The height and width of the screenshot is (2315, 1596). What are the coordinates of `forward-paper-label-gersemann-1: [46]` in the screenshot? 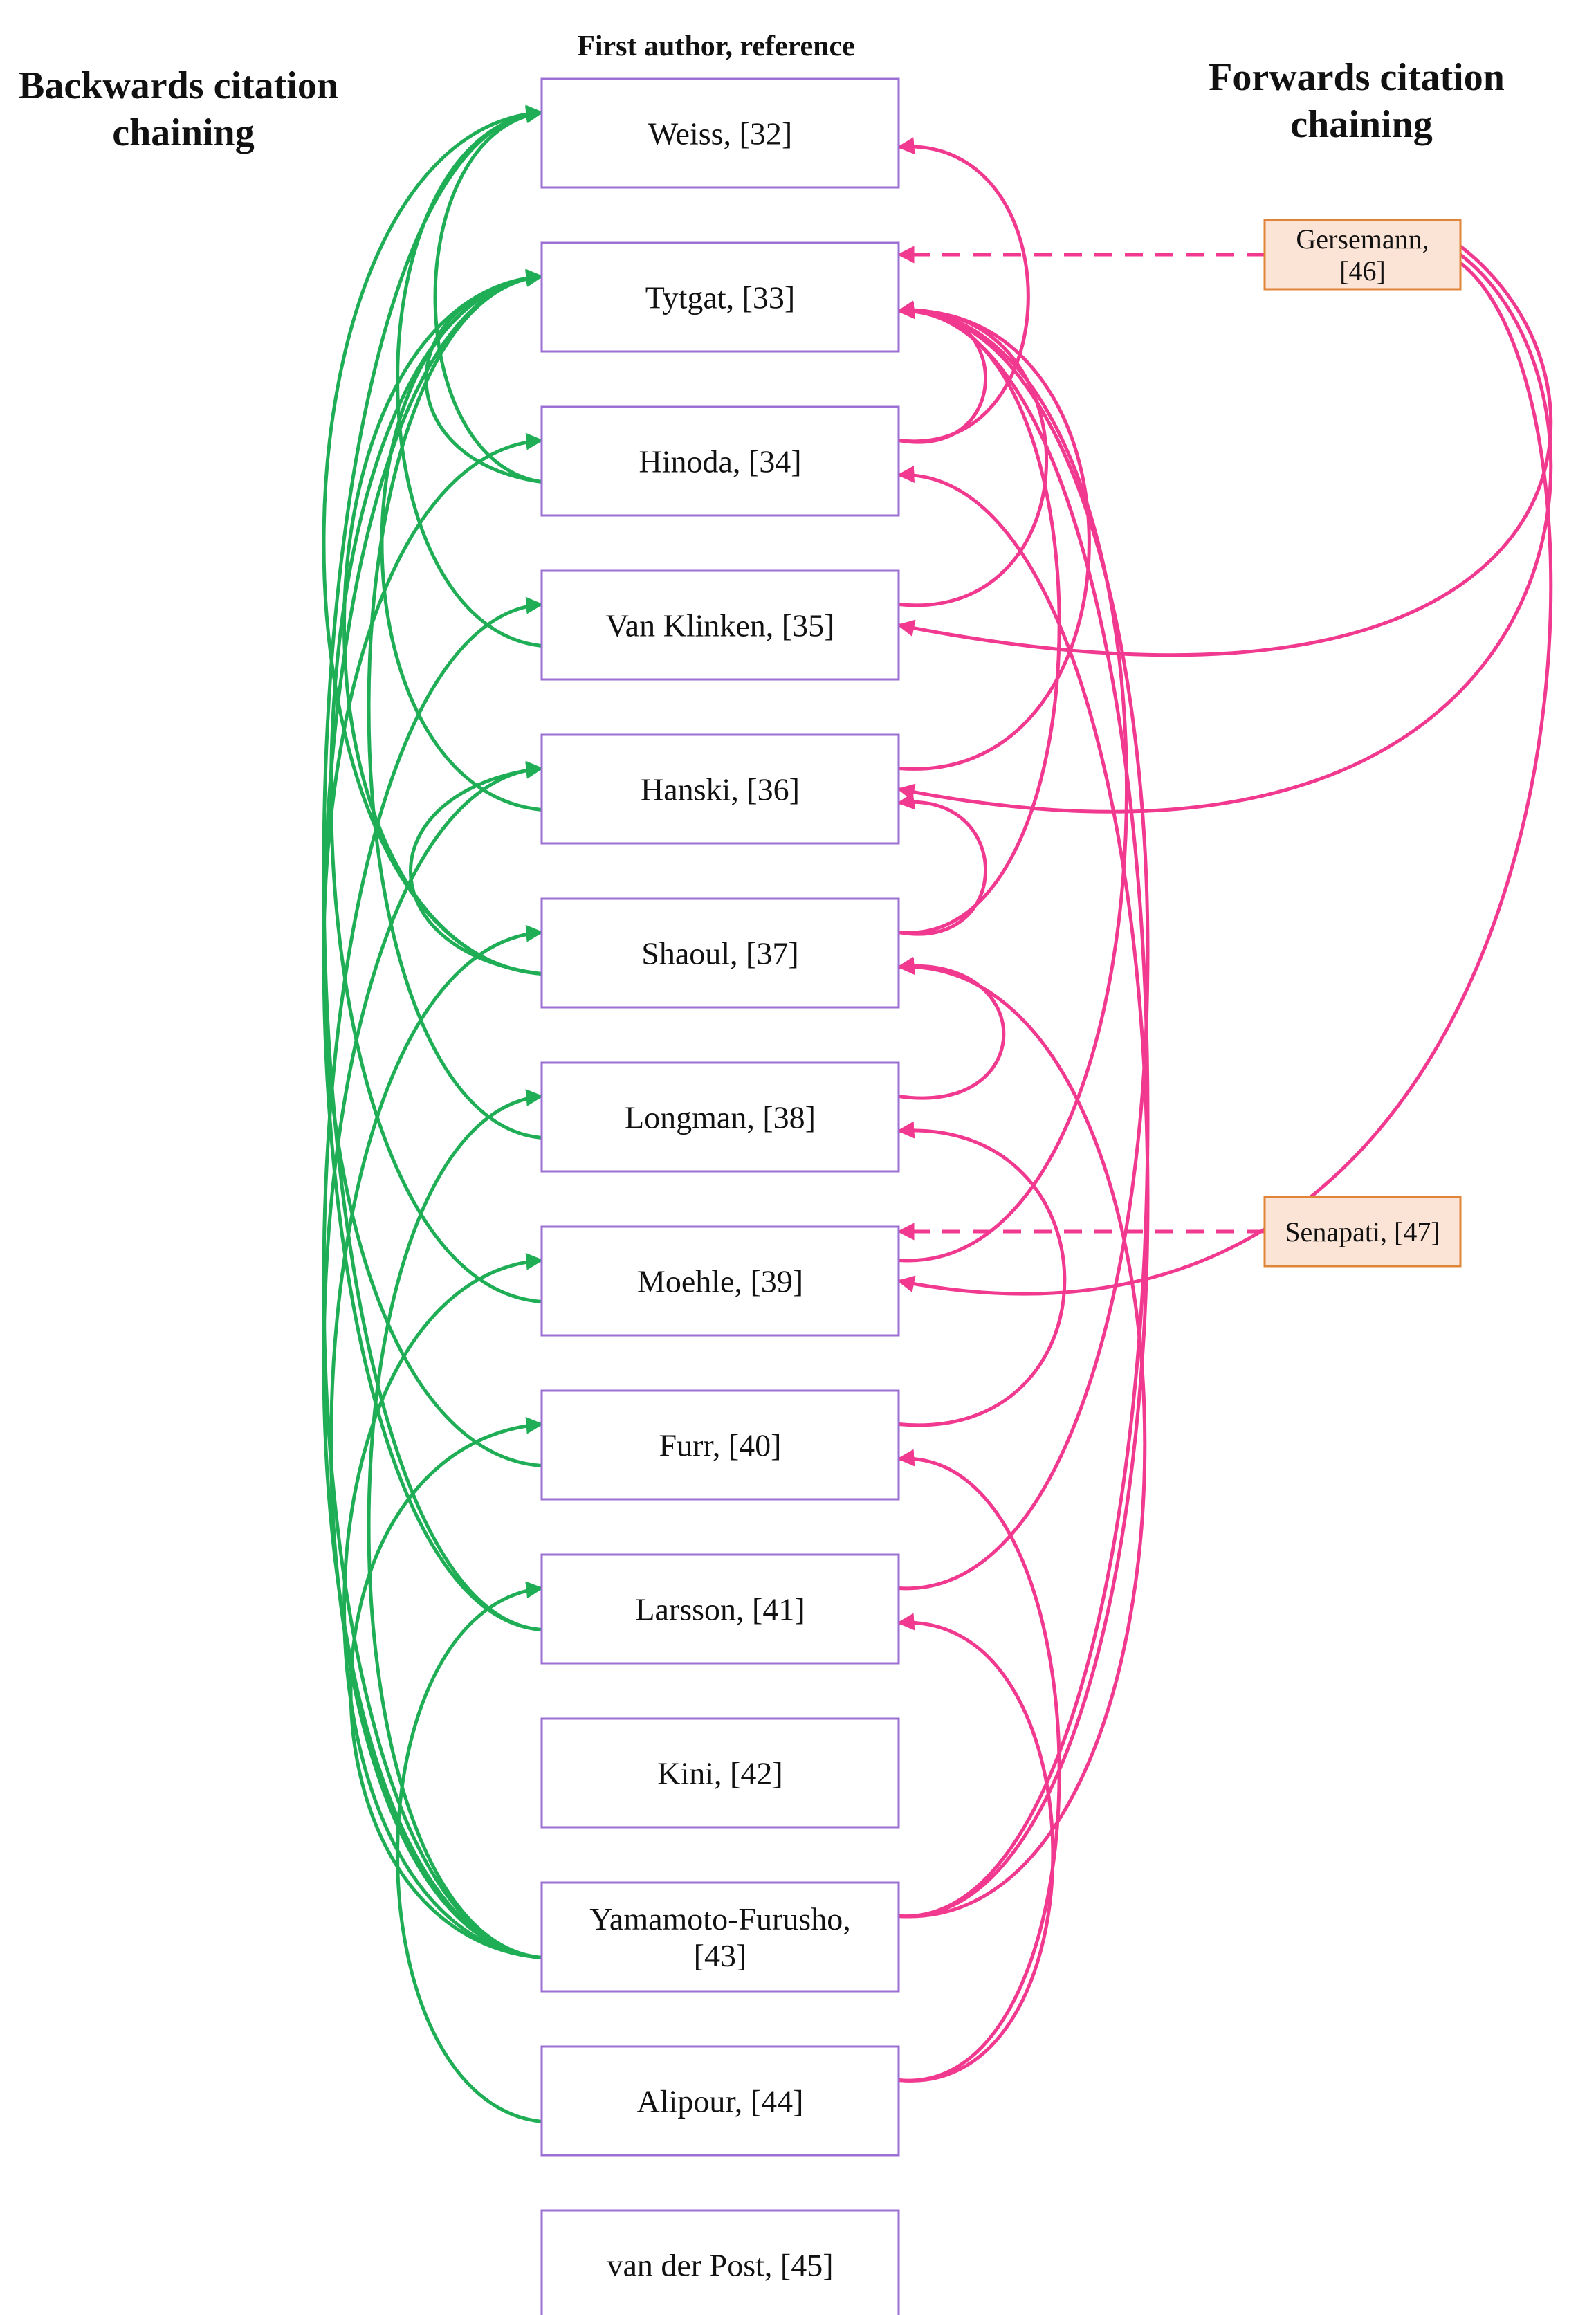 It's located at (1362, 270).